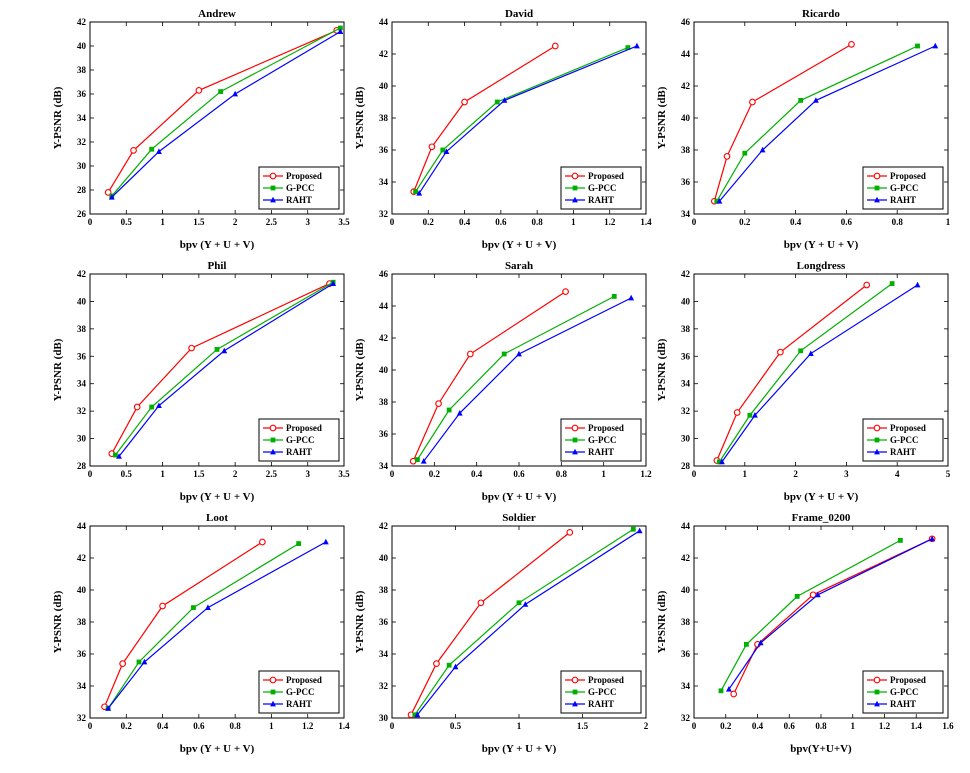  What do you see at coordinates (82, 190) in the screenshot?
I see `y-tick-label: 28` at bounding box center [82, 190].